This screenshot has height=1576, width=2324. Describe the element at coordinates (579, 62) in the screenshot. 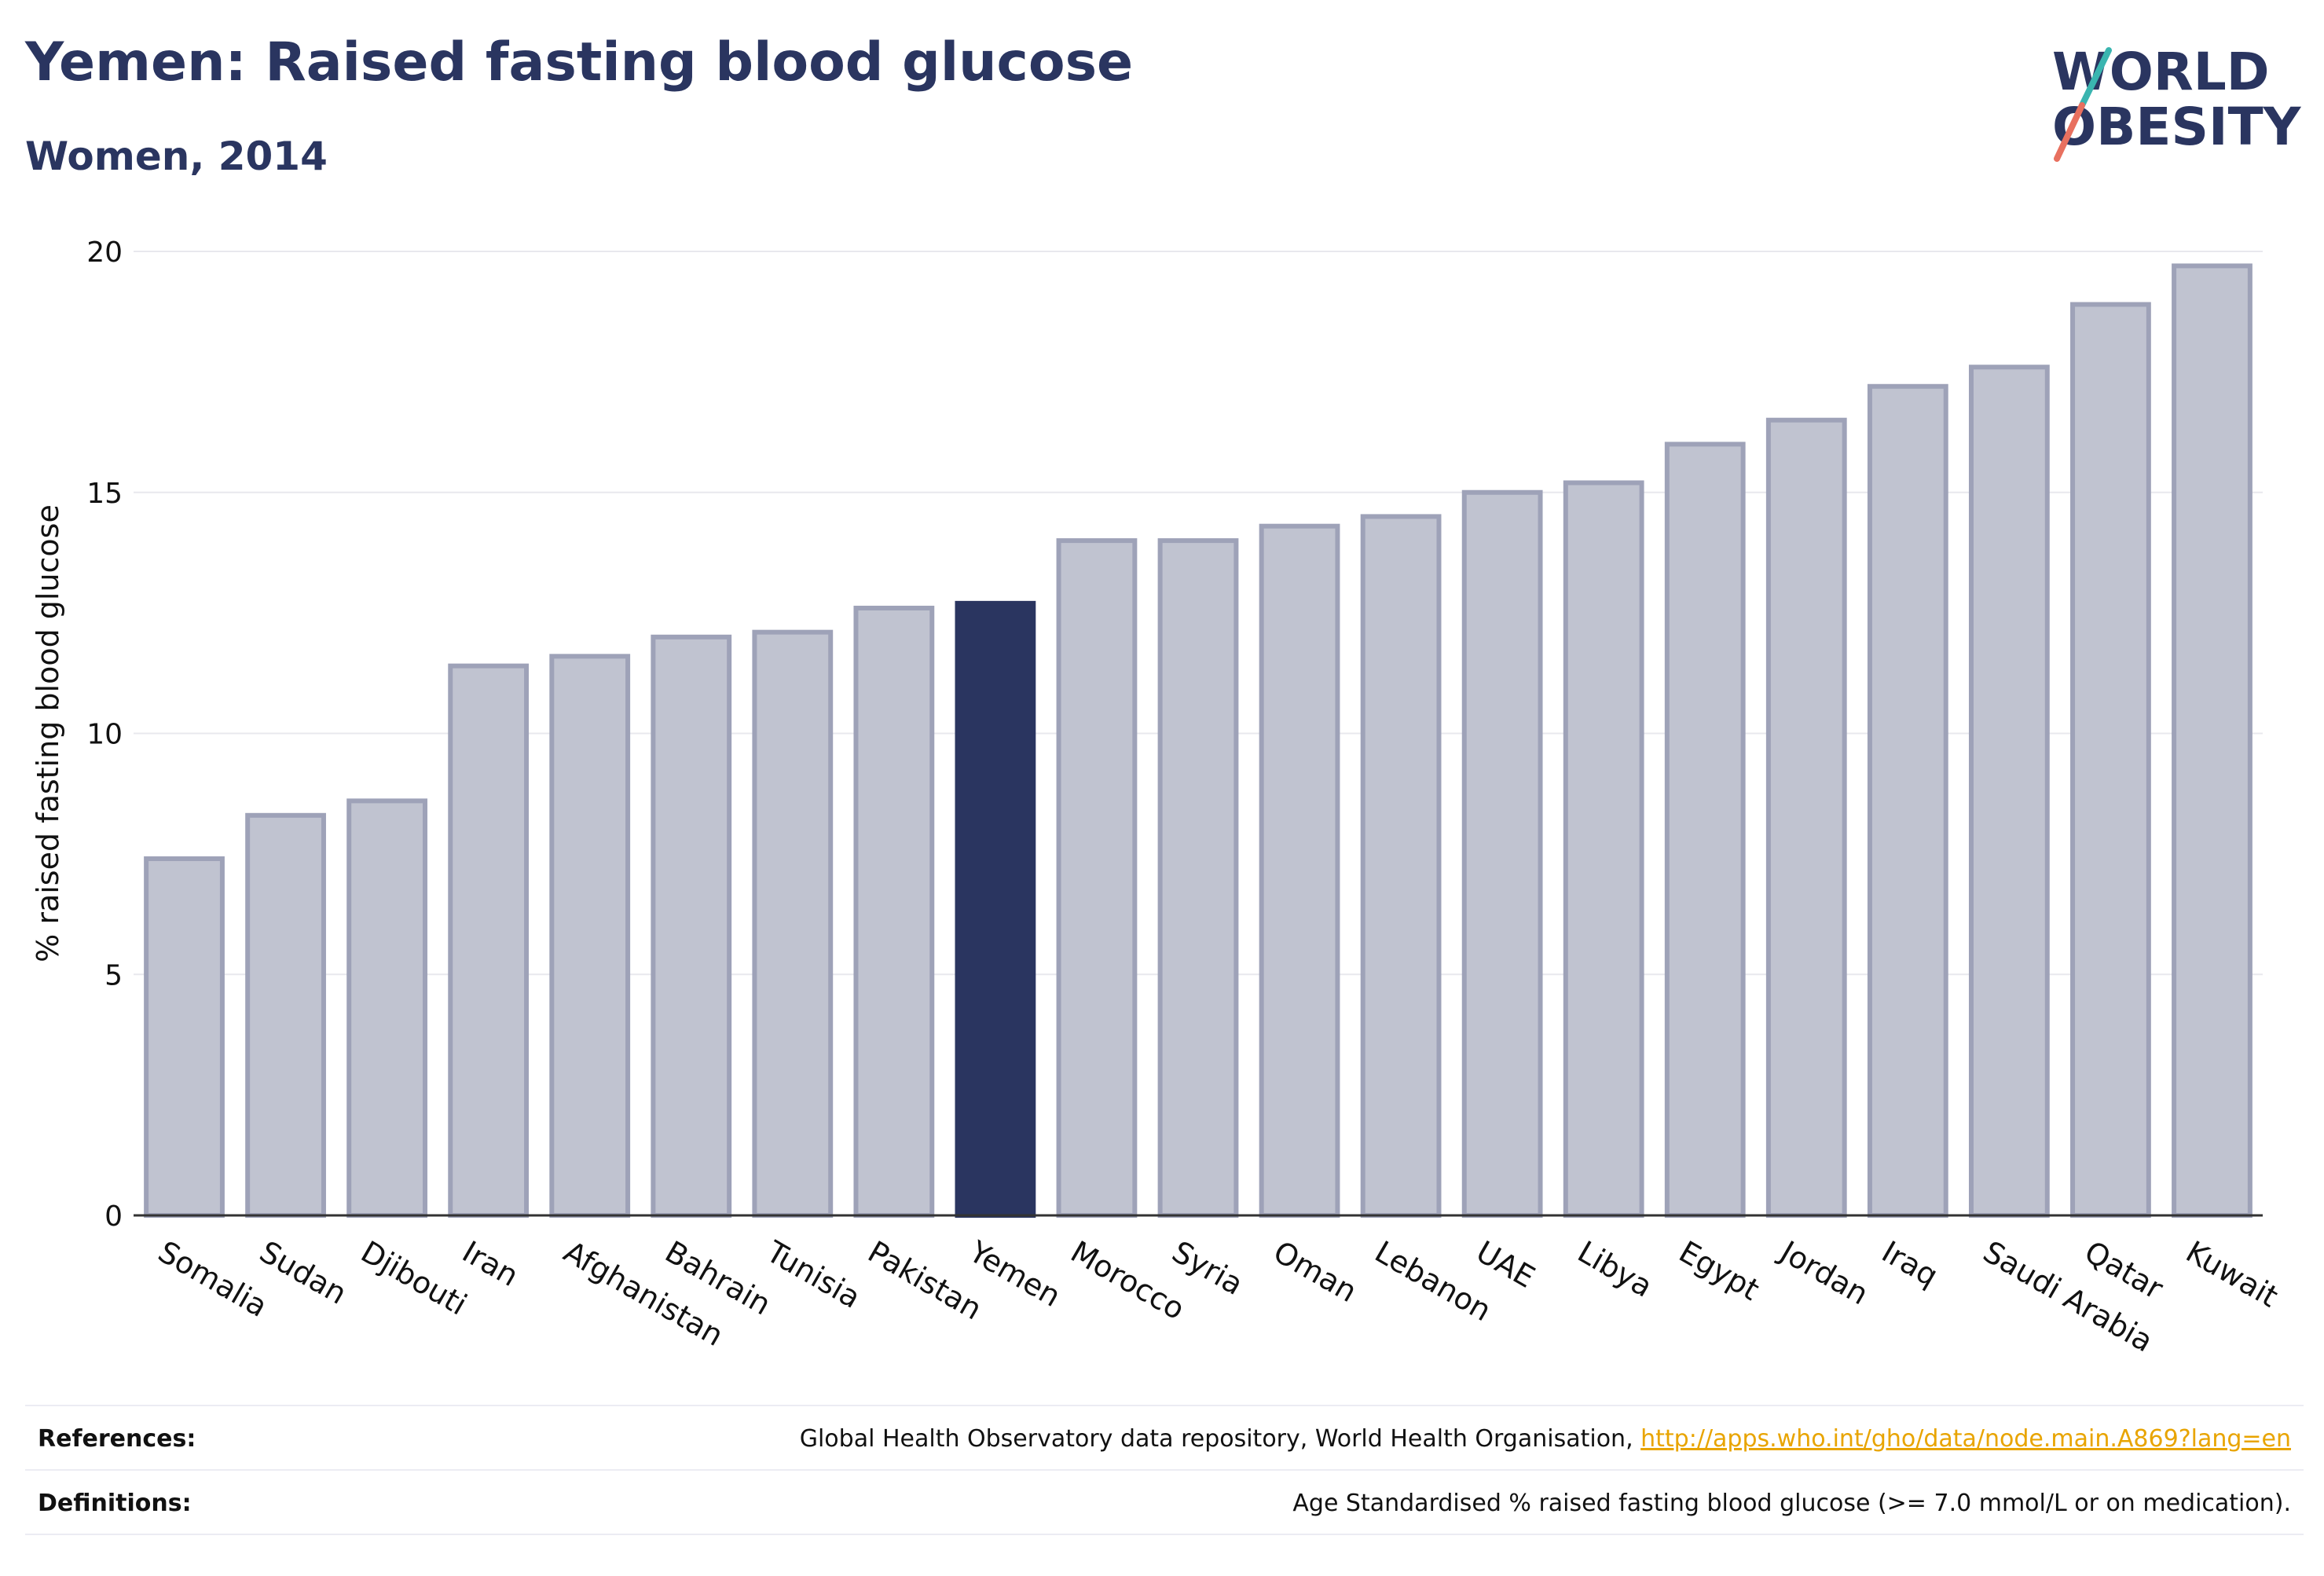

I see `chart-title: Yemen: Raised fasting blood glucose` at that location.